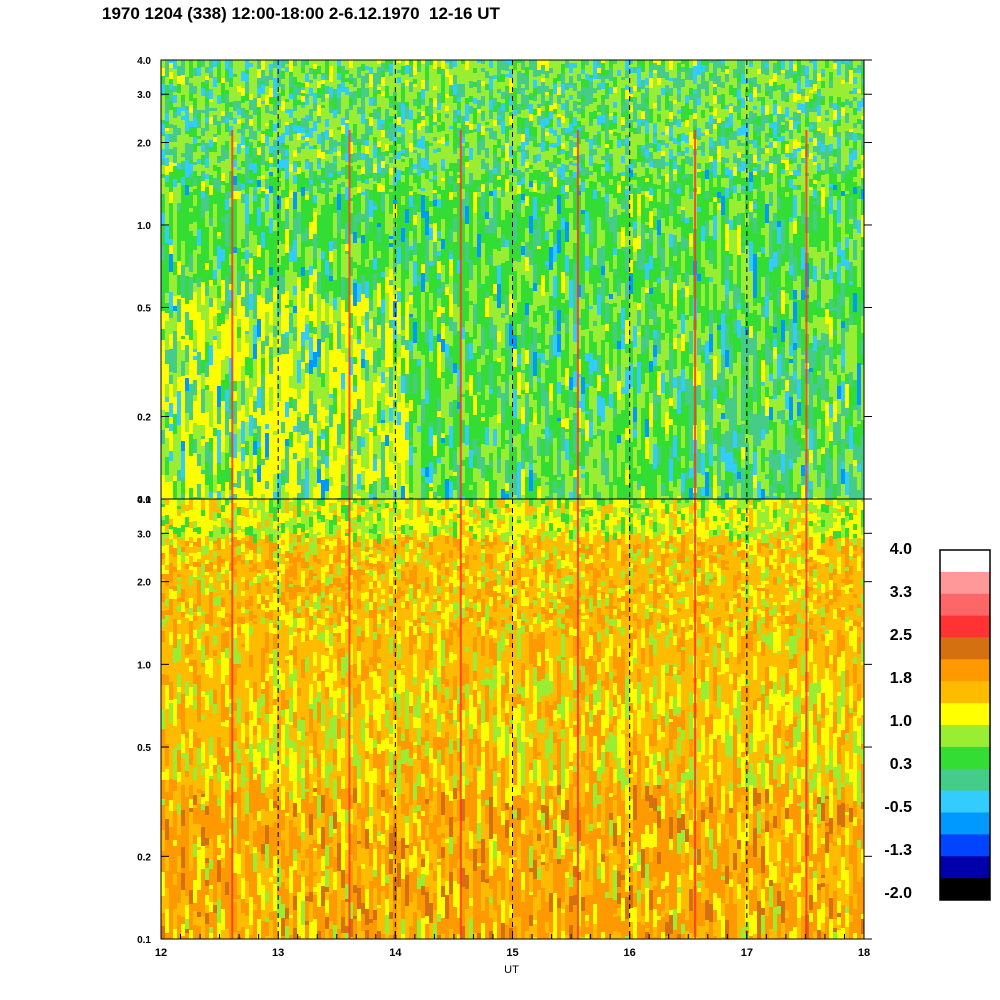 This screenshot has height=1000, width=1000. What do you see at coordinates (747, 953) in the screenshot?
I see `xtick-label: 17` at bounding box center [747, 953].